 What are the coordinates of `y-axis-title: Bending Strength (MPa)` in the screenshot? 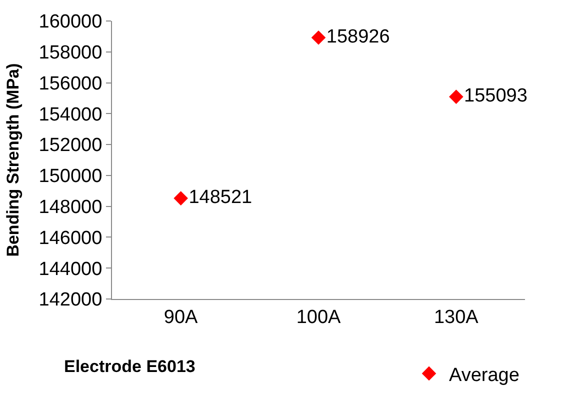 It's located at (12, 160).